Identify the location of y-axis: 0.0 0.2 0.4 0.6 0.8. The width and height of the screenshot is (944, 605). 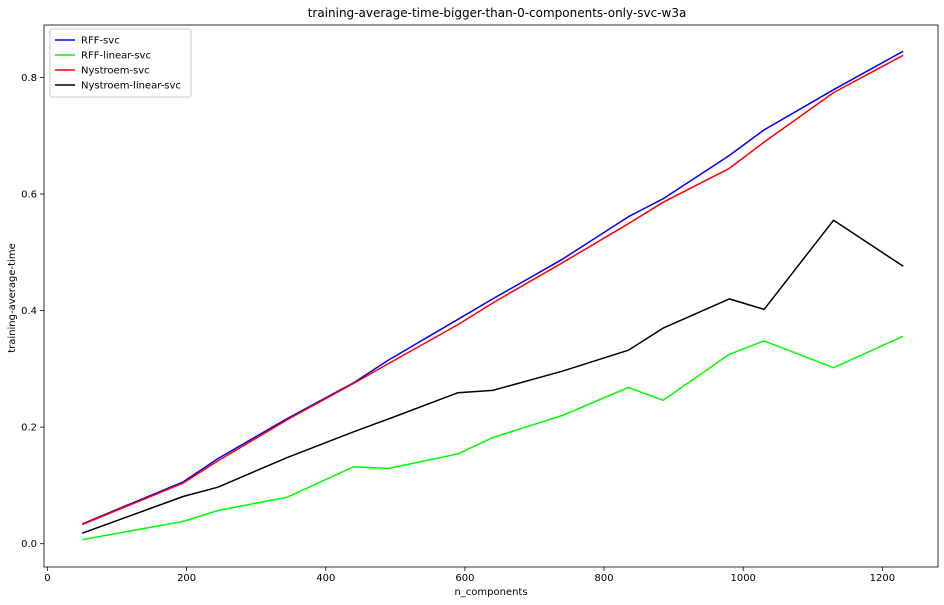
(32, 311).